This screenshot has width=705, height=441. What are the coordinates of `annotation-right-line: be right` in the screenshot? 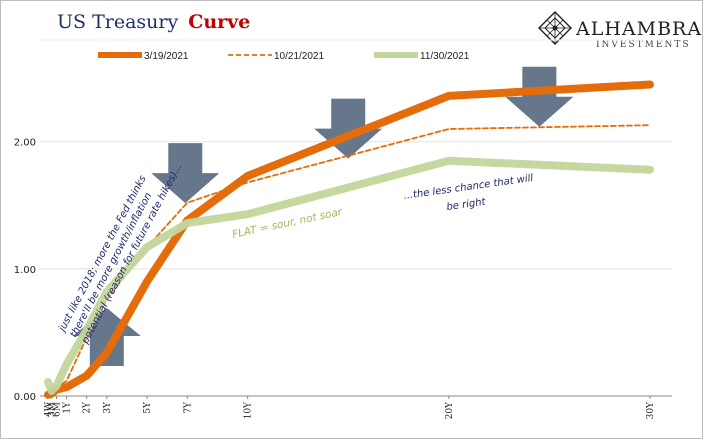 It's located at (466, 204).